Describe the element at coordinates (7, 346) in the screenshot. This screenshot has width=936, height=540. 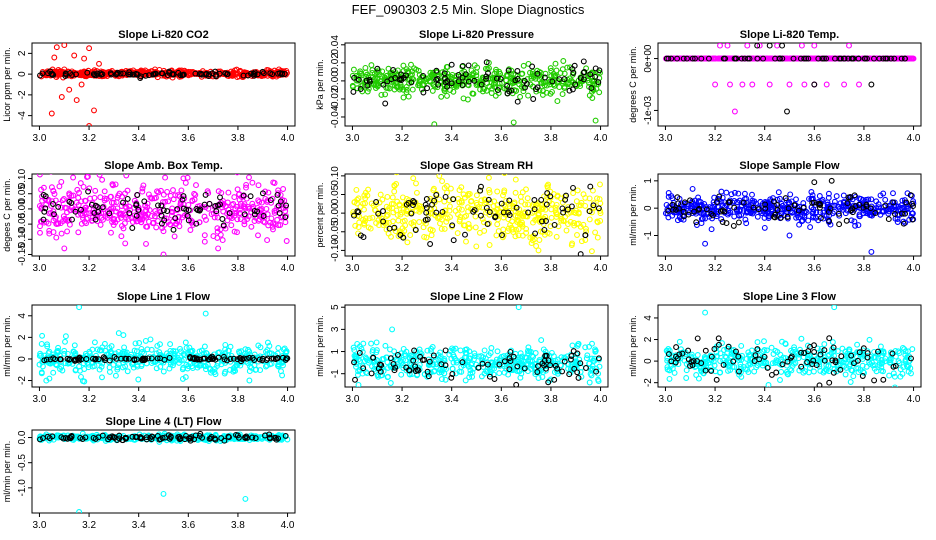
I see `y-axis-label: ml/min per min.` at that location.